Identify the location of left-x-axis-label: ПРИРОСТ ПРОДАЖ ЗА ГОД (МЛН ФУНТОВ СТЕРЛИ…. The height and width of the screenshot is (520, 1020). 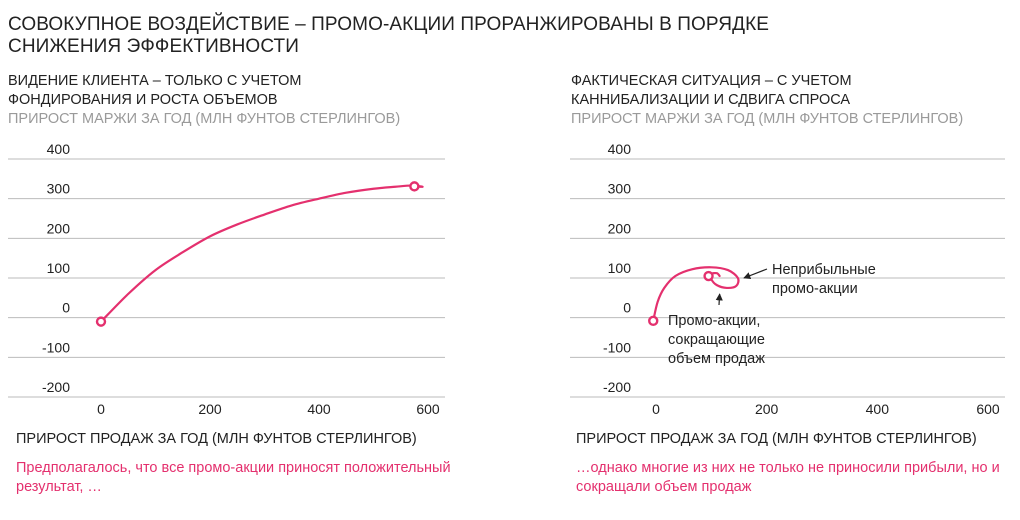
(216, 439).